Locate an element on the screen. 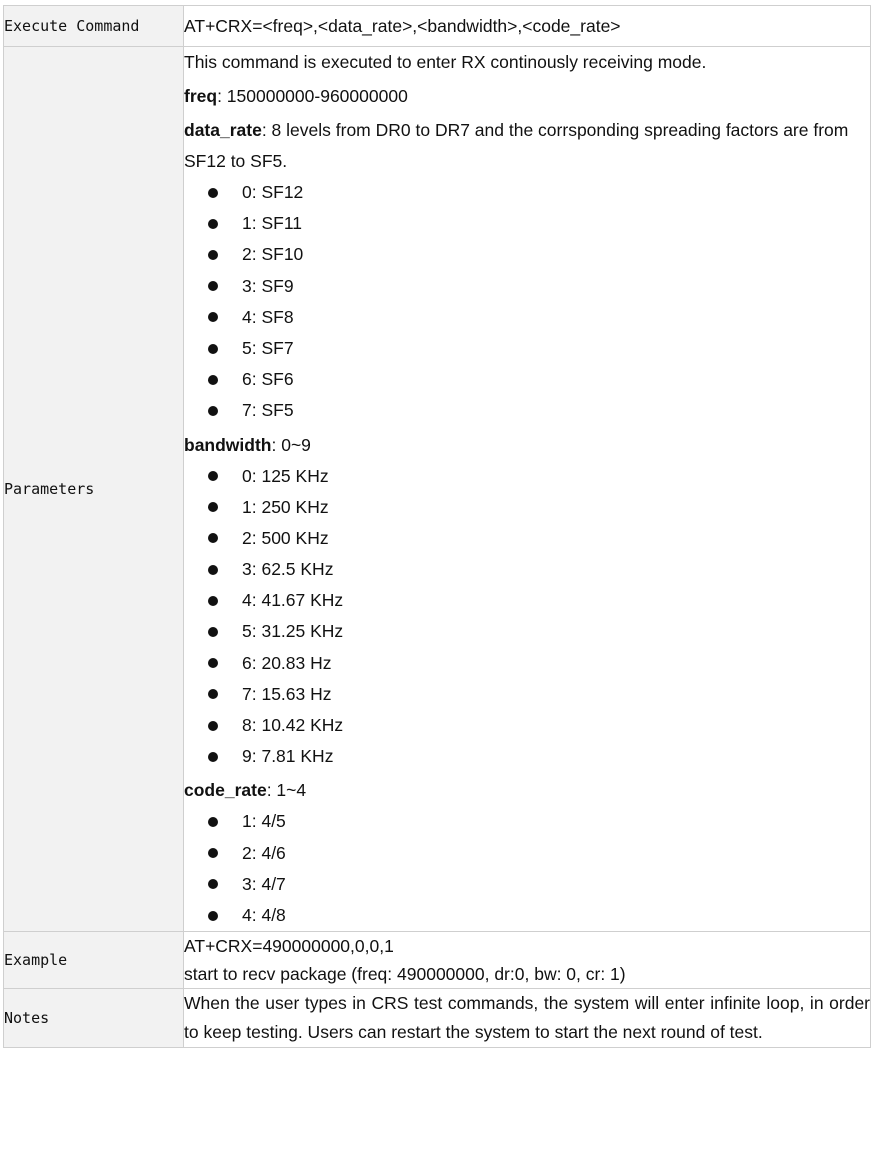 This screenshot has width=875, height=1155. code-rate-list: 1: 4/5 2: 4/6 3: 4/7 4: 4/8 is located at coordinates (527, 868).